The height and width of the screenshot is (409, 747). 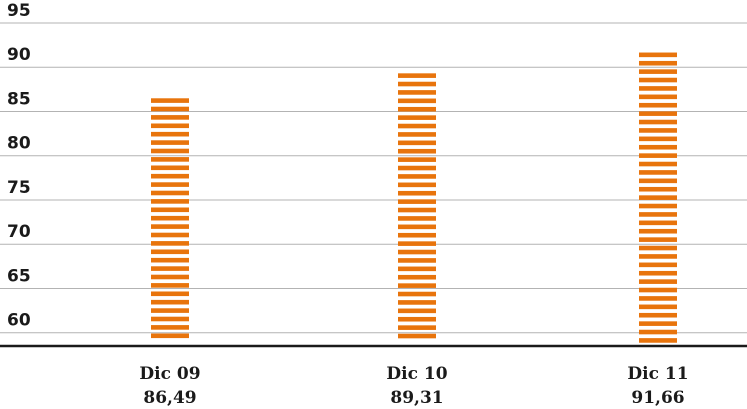 I want to click on y-tick-label-60: 60, so click(x=19, y=321).